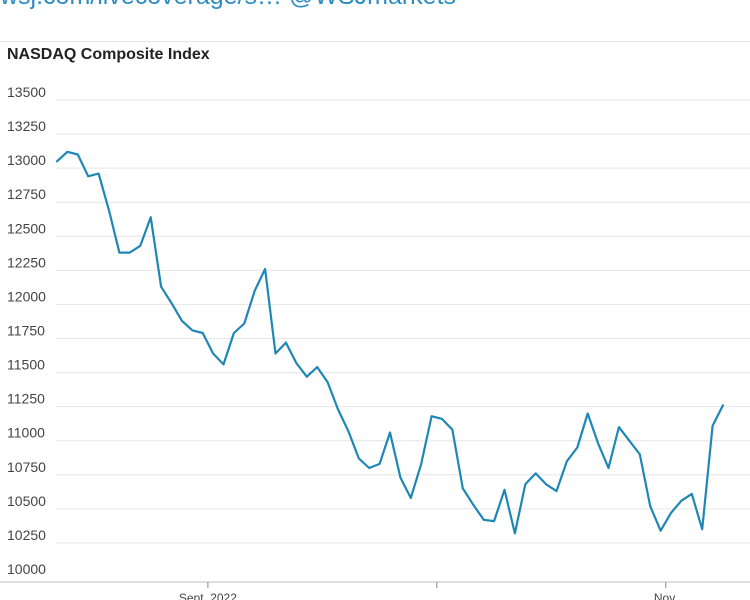 The image size is (750, 600). What do you see at coordinates (26, 433) in the screenshot?
I see `y-tick-label: 11000` at bounding box center [26, 433].